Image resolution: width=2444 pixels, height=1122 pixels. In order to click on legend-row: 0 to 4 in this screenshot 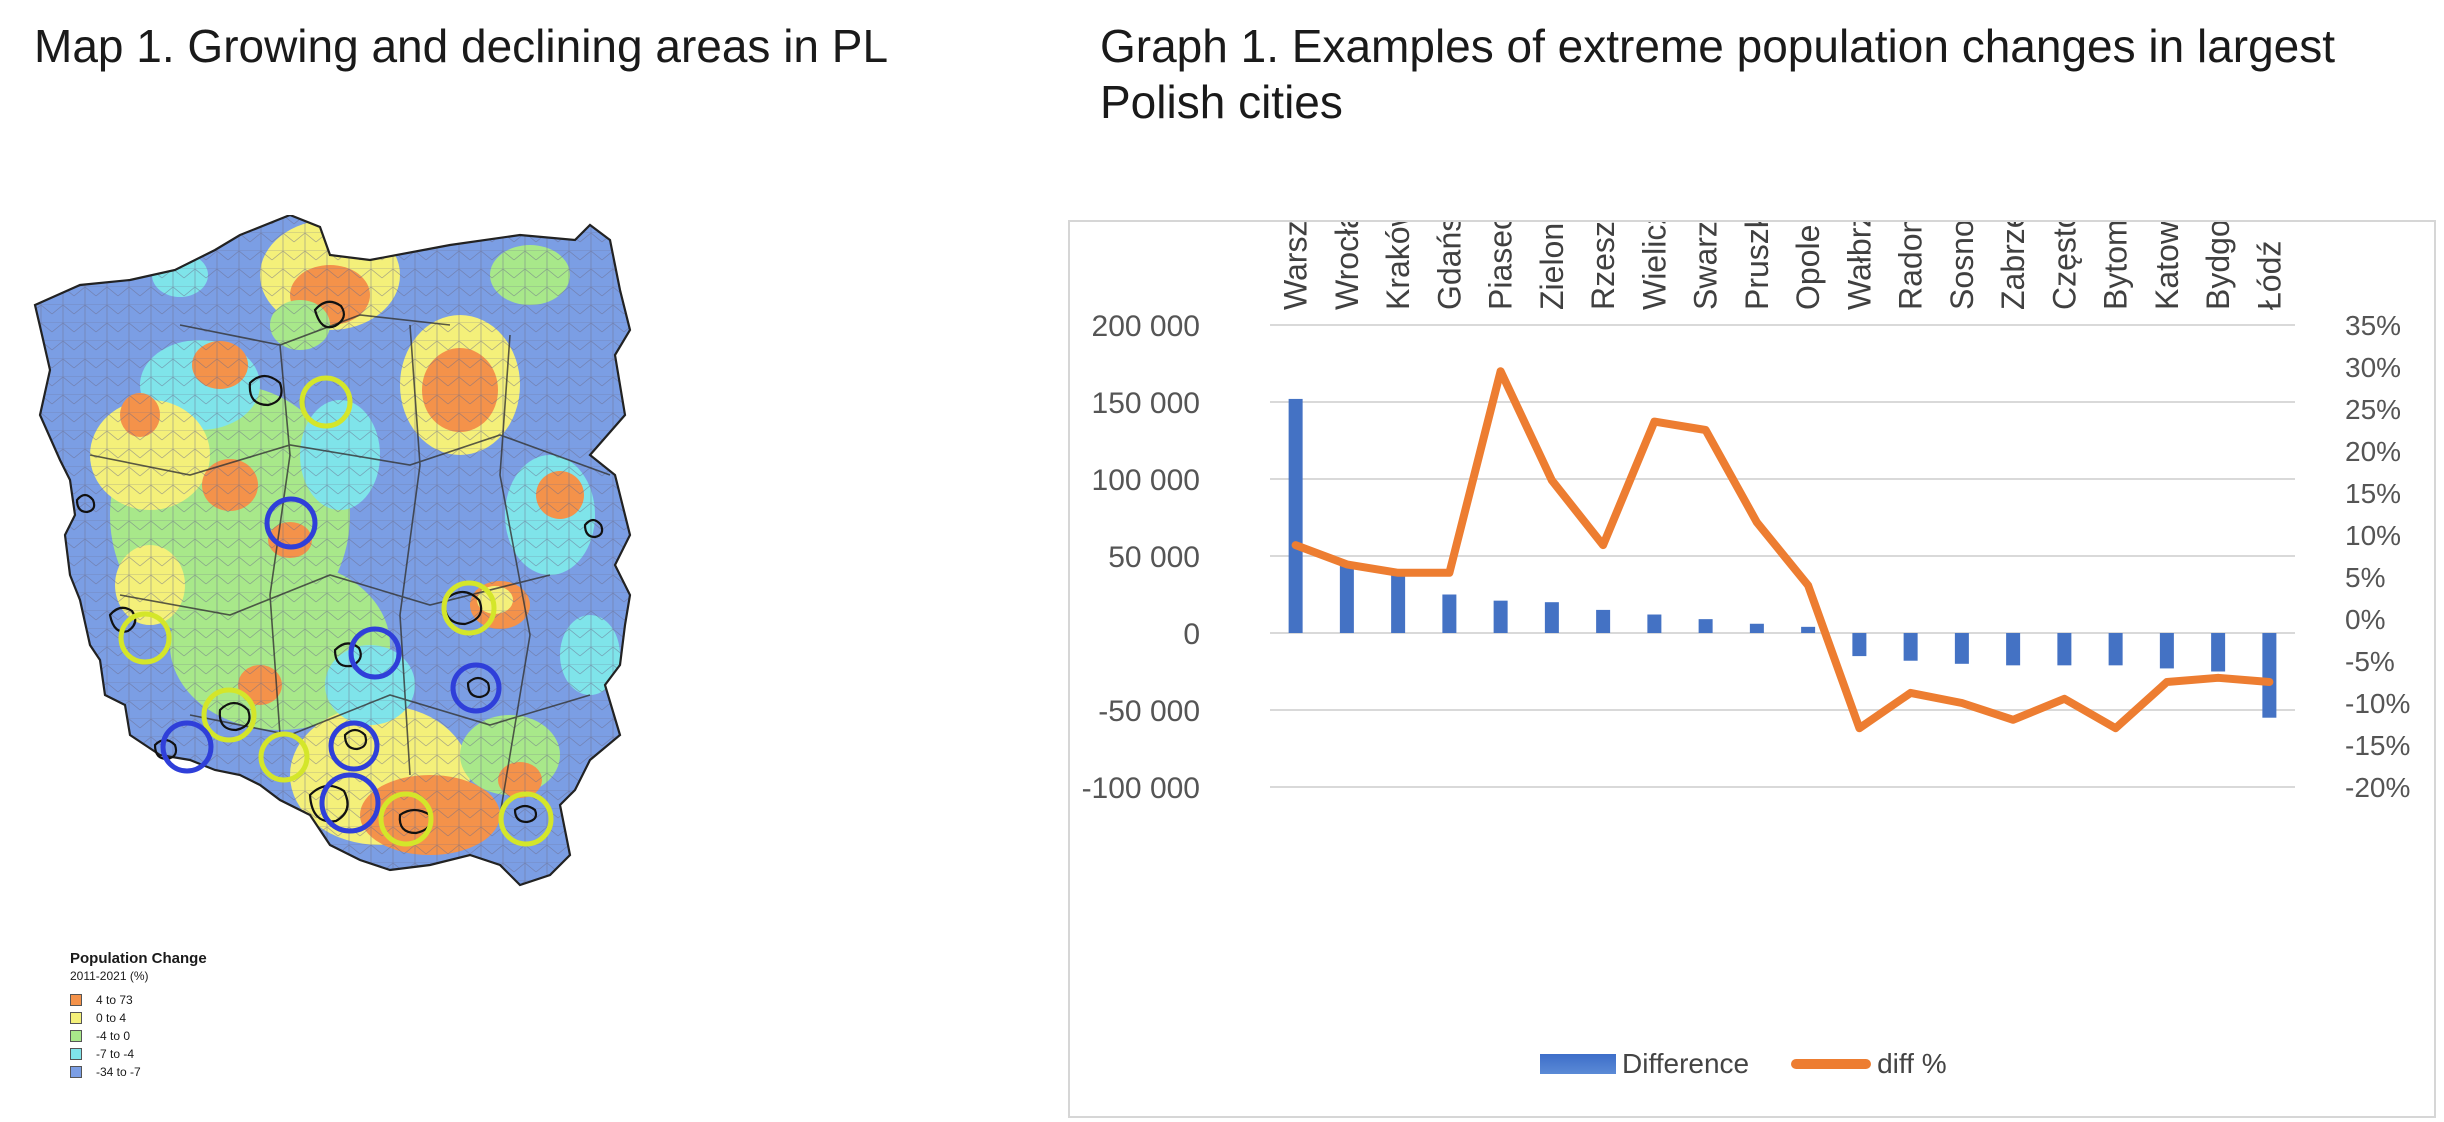, I will do `click(190, 1018)`.